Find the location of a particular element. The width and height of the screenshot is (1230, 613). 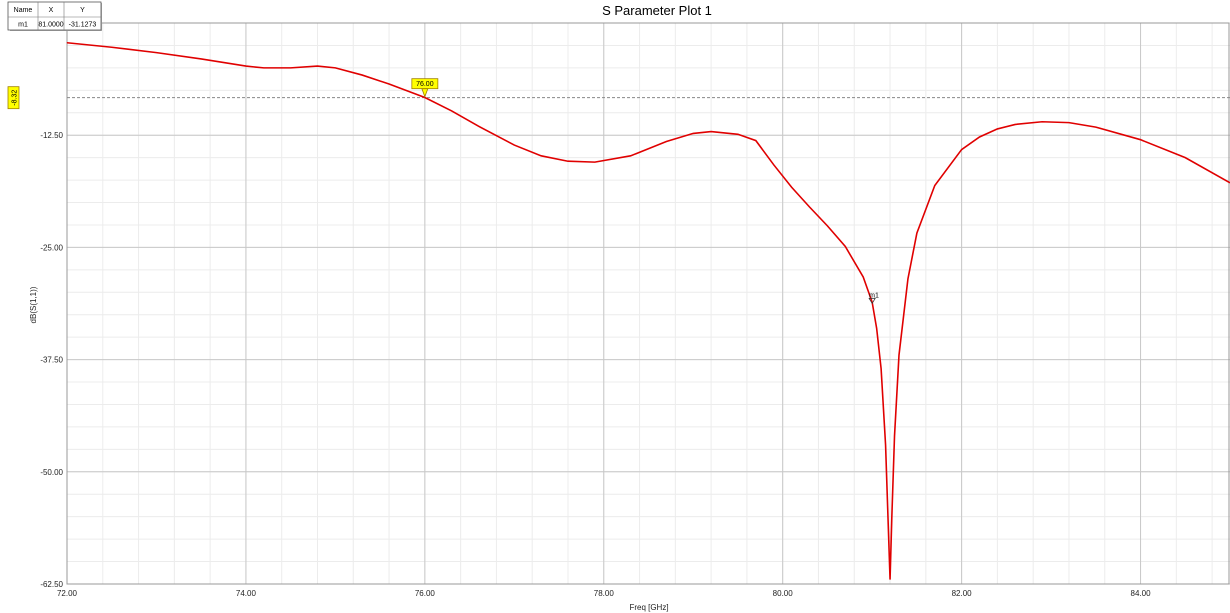

x-tick-label: 72.00 is located at coordinates (67, 593).